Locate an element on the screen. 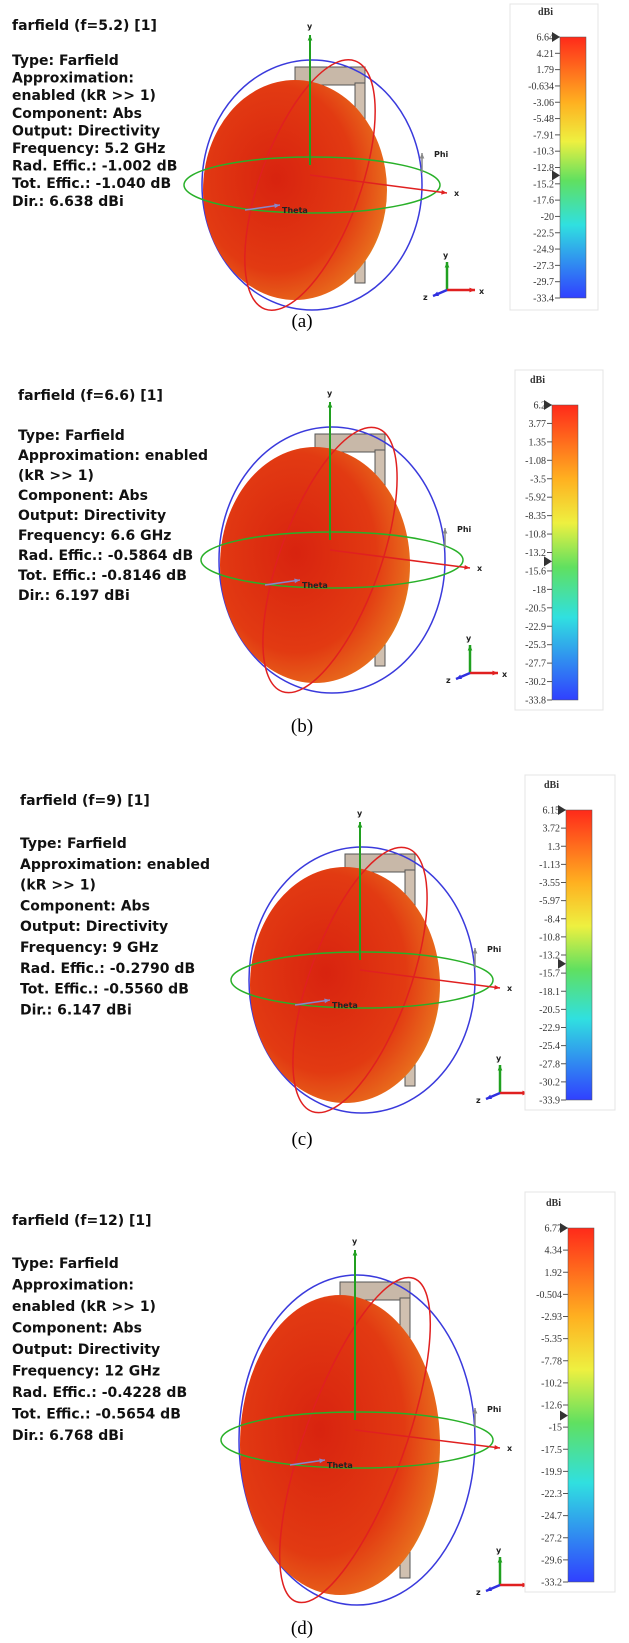 The height and width of the screenshot is (1643, 629). colorbar-label: -5.35 is located at coordinates (551, 1339).